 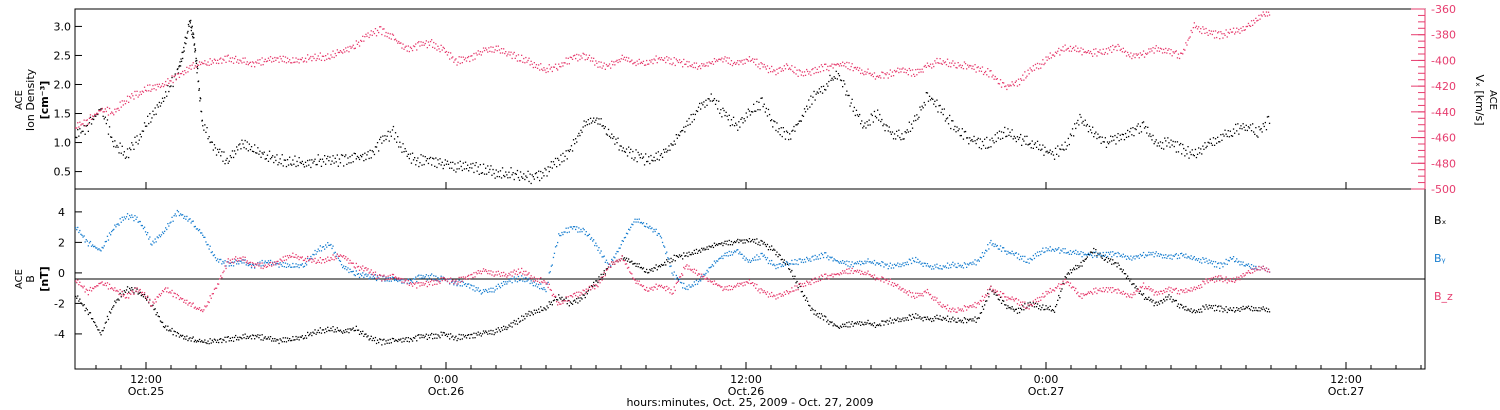 What do you see at coordinates (59, 303) in the screenshot?
I see `bottom-left-tick-label: -2` at bounding box center [59, 303].